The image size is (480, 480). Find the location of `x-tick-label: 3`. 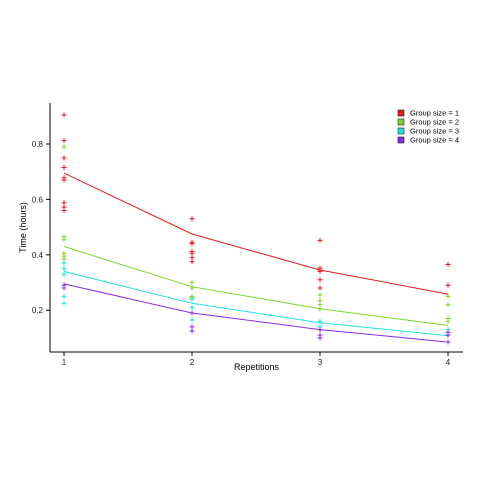

x-tick-label: 3 is located at coordinates (320, 362).